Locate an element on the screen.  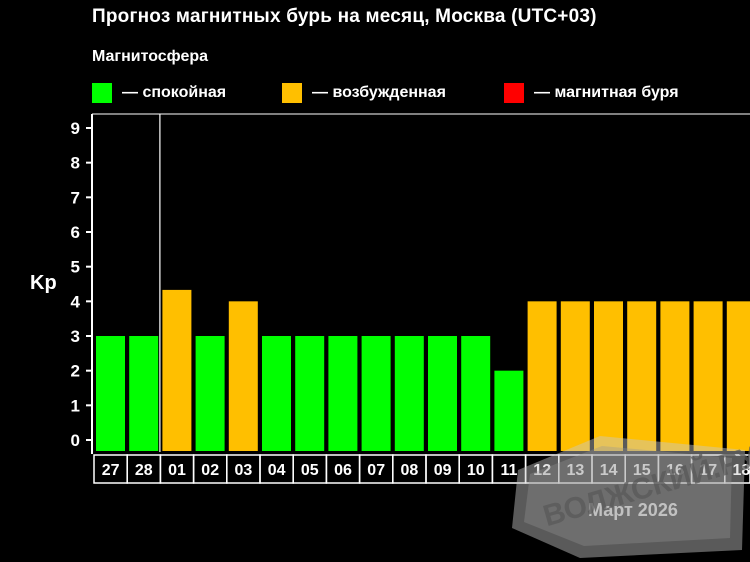
x-tick-label: 09 is located at coordinates (443, 470).